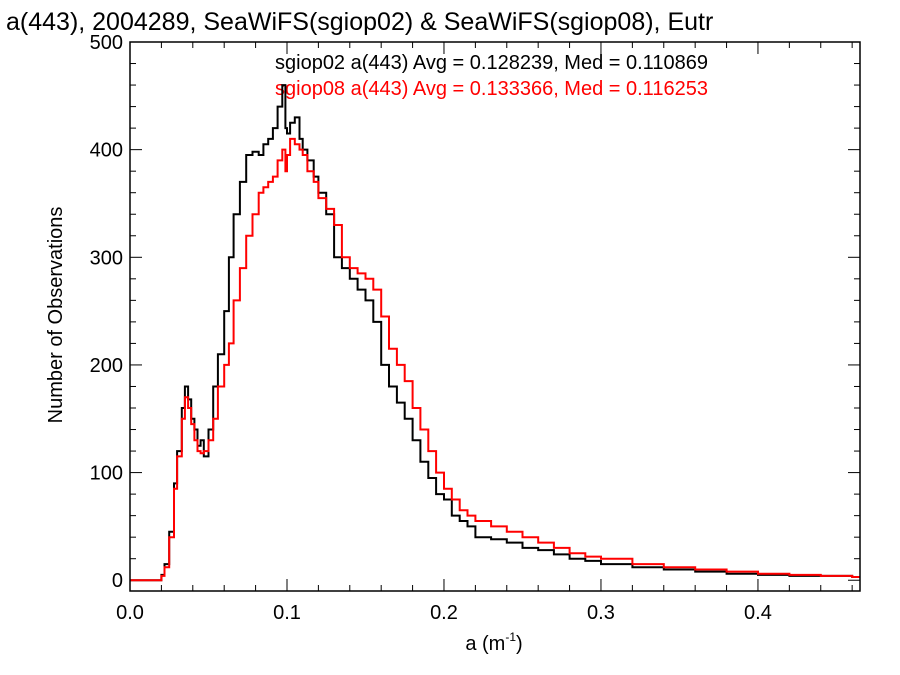 The image size is (900, 675). What do you see at coordinates (510, 637) in the screenshot?
I see `x-axis-label-superscript: -1` at bounding box center [510, 637].